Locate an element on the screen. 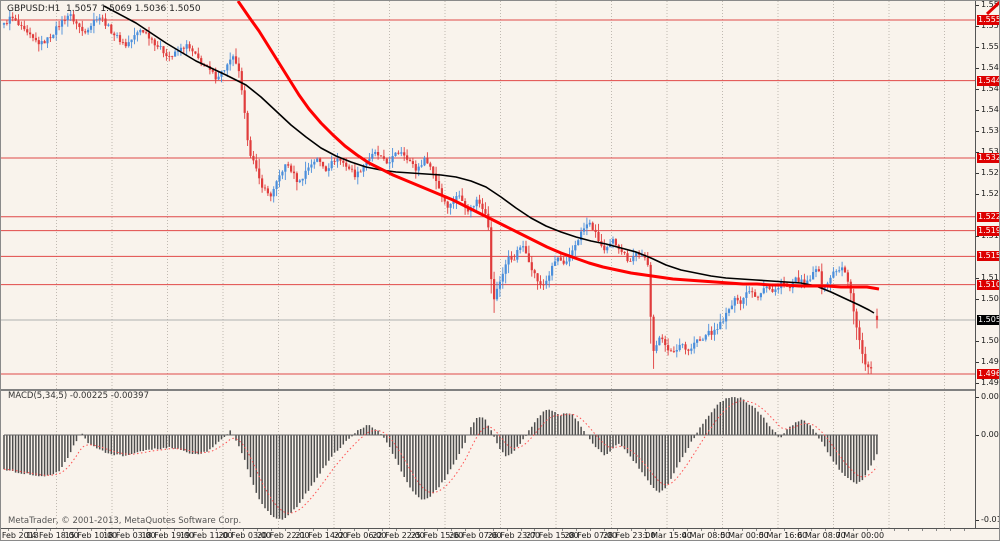 The height and width of the screenshot is (541, 1000). time-label: 26 Feb 23:00 is located at coordinates (514, 535).